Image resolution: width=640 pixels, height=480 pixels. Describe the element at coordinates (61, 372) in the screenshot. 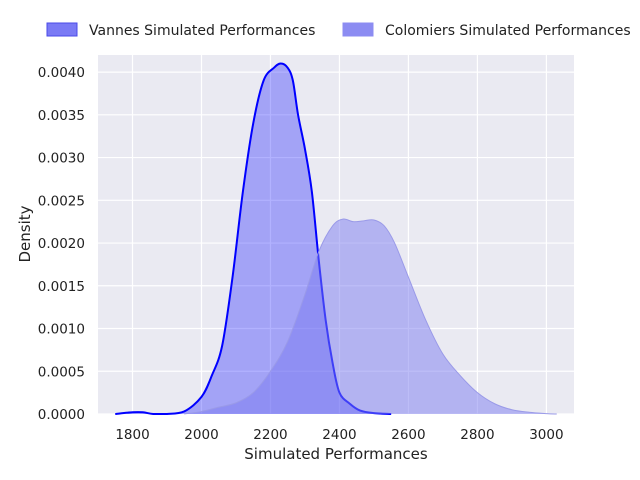

I see `y-tick-label: 0.0005` at that location.